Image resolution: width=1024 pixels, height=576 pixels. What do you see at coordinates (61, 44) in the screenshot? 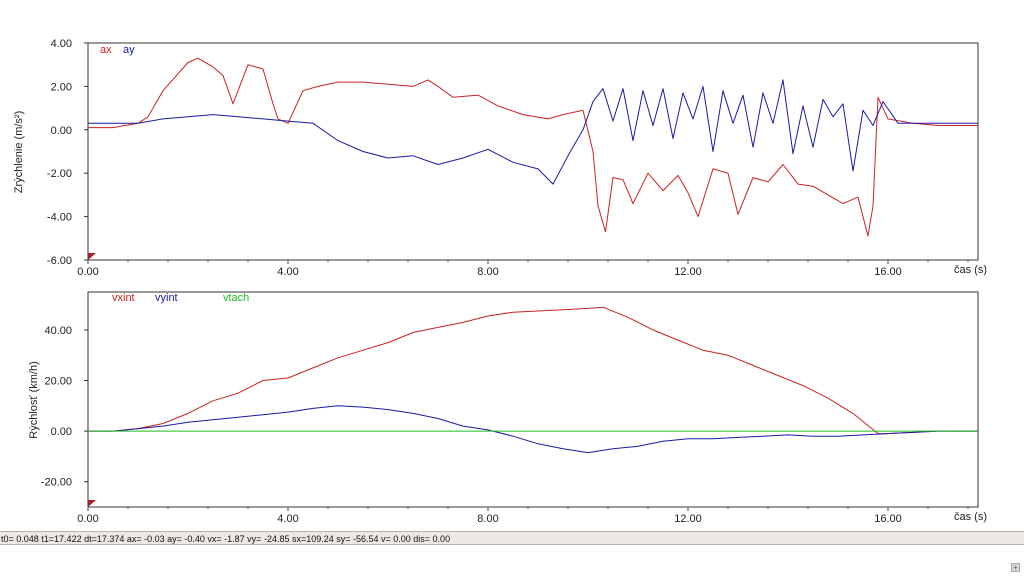
I see `y-tick-label: 4.00` at bounding box center [61, 44].